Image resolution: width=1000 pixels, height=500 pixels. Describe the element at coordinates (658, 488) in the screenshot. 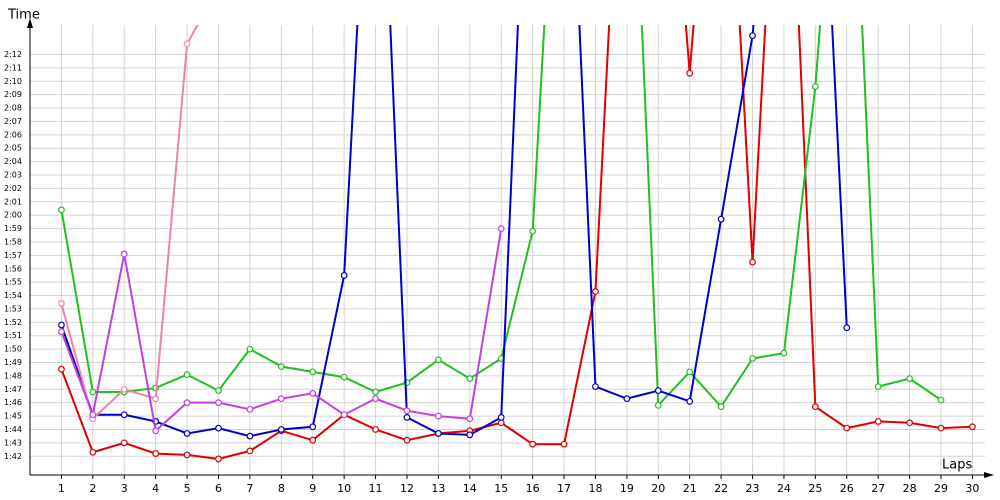

I see `x-tick-label: 20` at that location.